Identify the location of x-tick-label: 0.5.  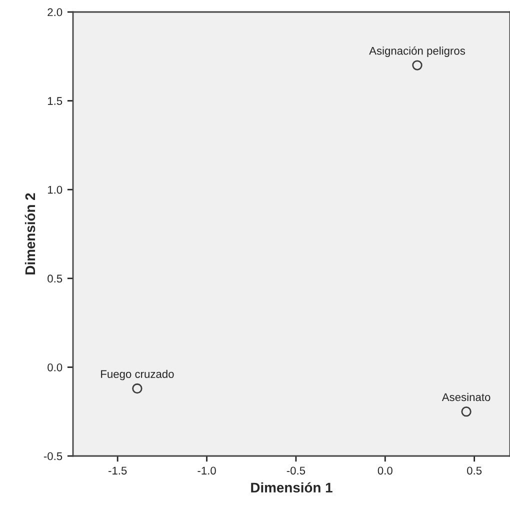
(474, 470).